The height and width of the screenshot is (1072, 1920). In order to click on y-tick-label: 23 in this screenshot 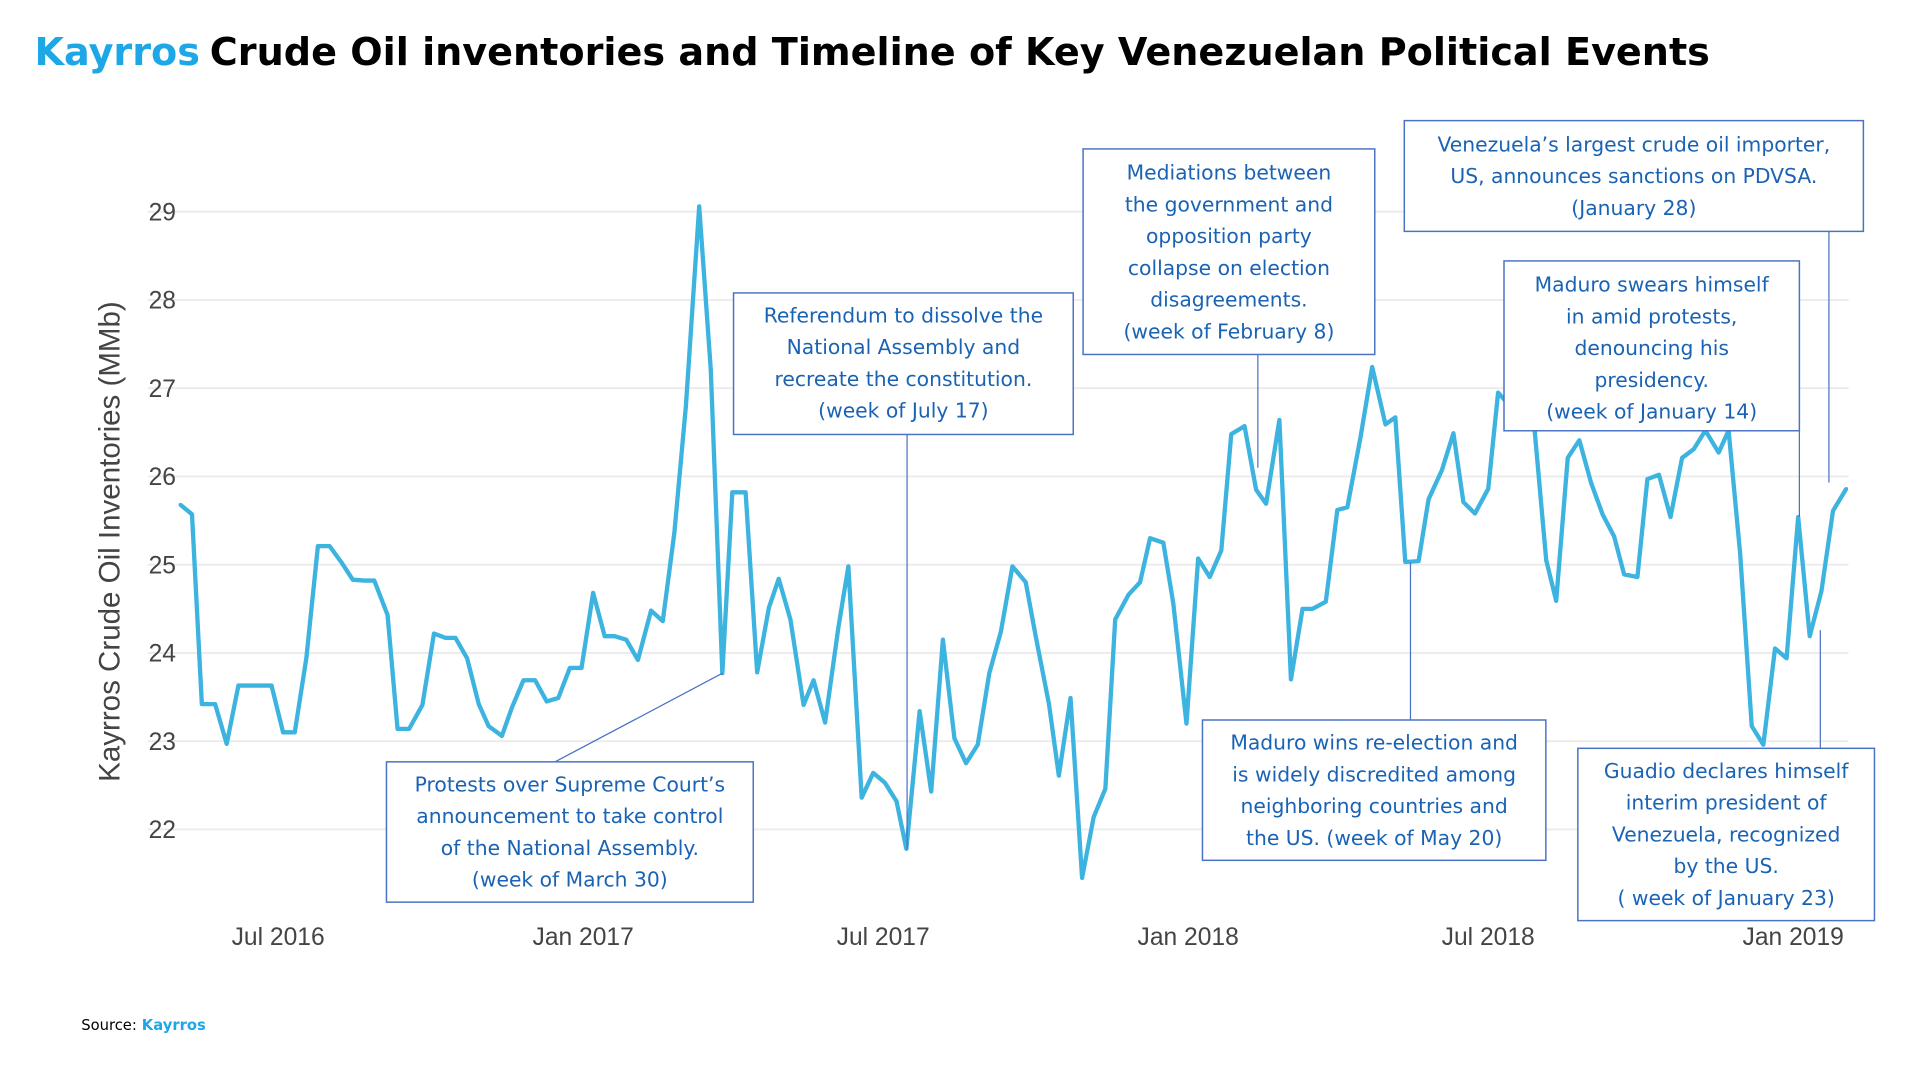, I will do `click(162, 742)`.